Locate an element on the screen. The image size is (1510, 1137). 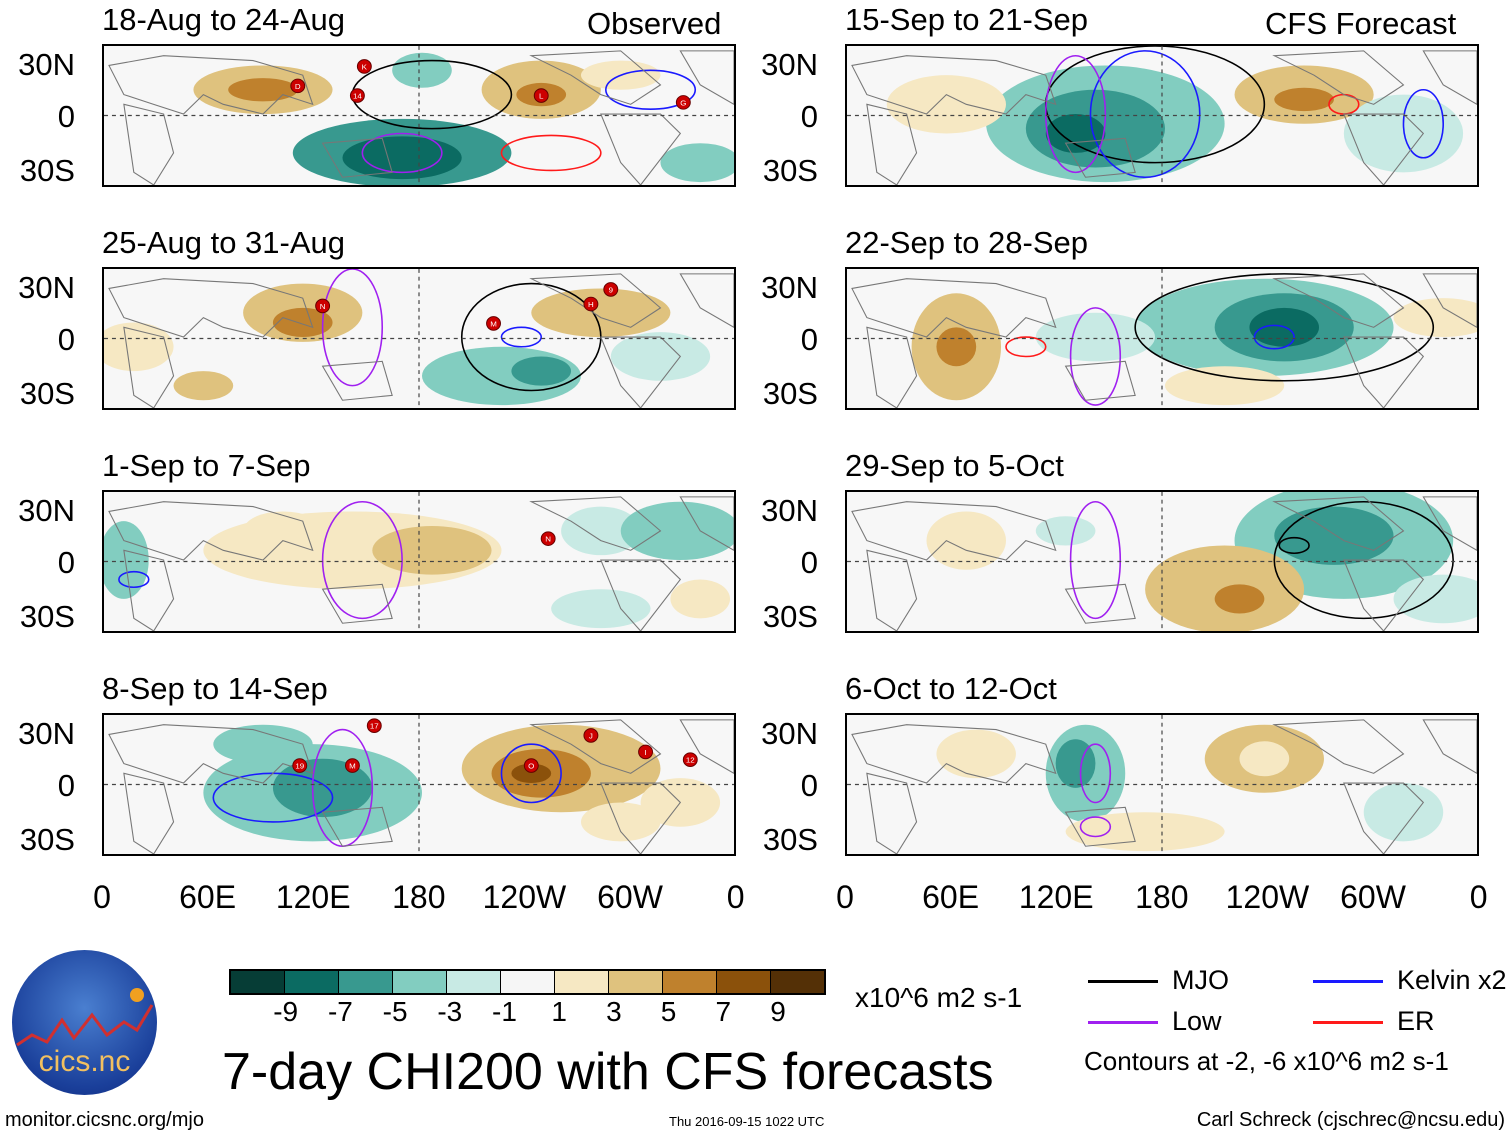
colorbar-label: 3 is located at coordinates (614, 1011).